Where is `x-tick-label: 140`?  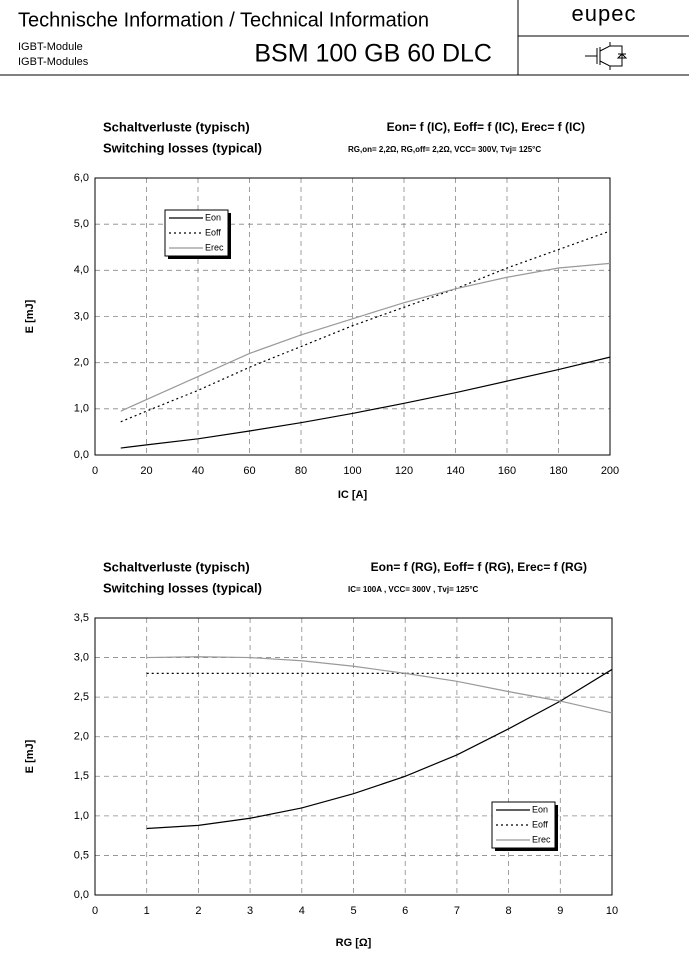 x-tick-label: 140 is located at coordinates (455, 471).